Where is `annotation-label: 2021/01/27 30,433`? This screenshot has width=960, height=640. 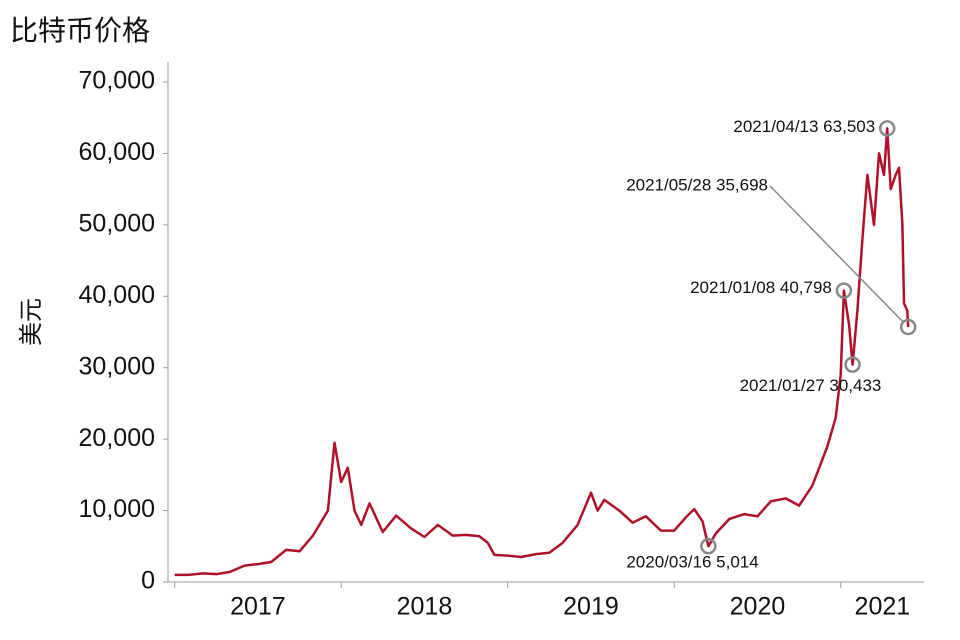
annotation-label: 2021/01/27 30,433 is located at coordinates (811, 385).